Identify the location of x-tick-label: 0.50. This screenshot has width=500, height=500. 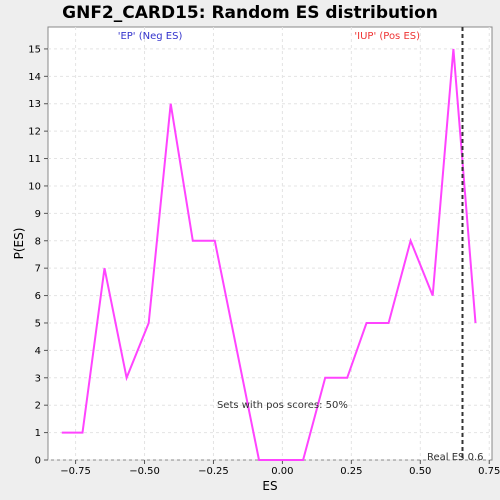
(420, 471).